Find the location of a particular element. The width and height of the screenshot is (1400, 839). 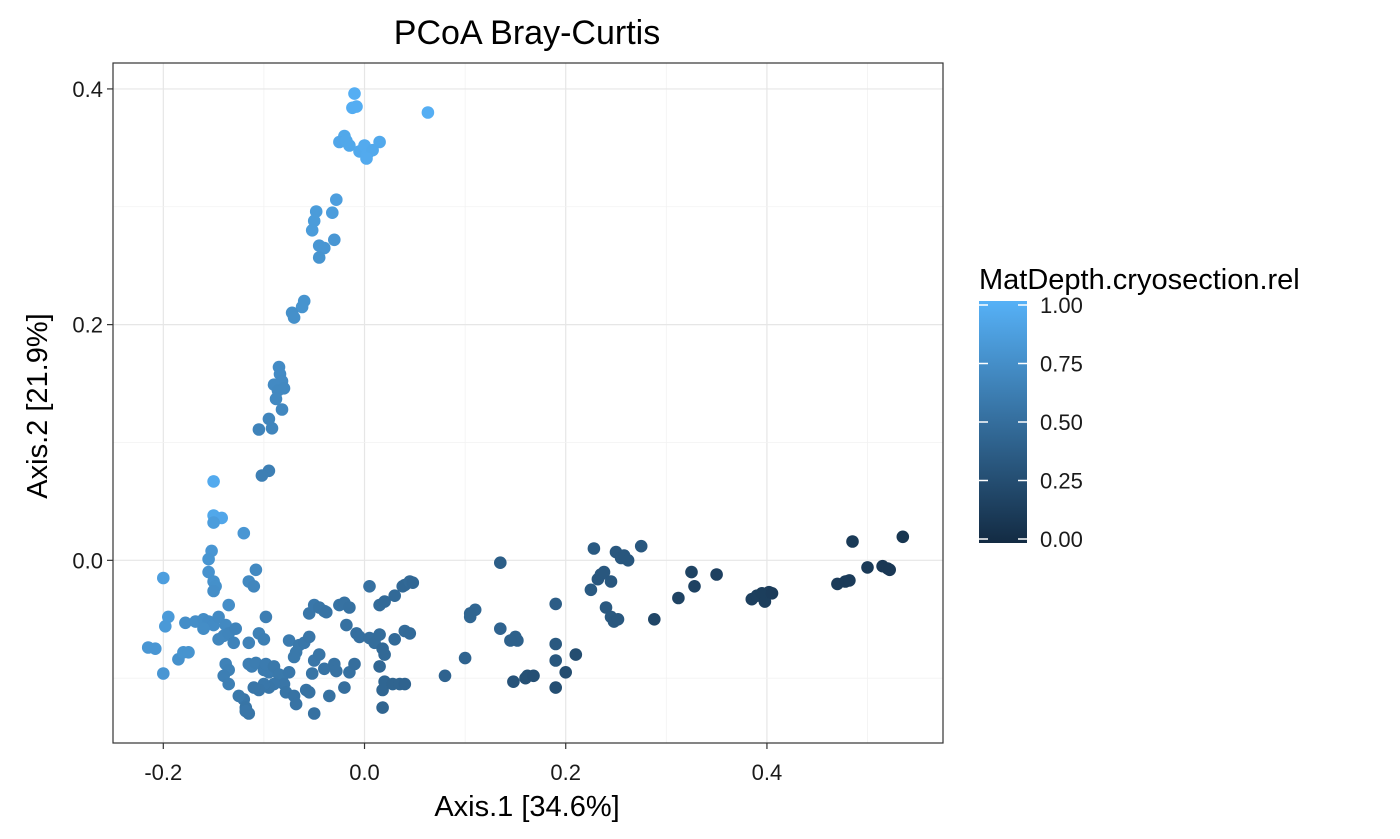

x-tick-label: 0.0 is located at coordinates (364, 772).